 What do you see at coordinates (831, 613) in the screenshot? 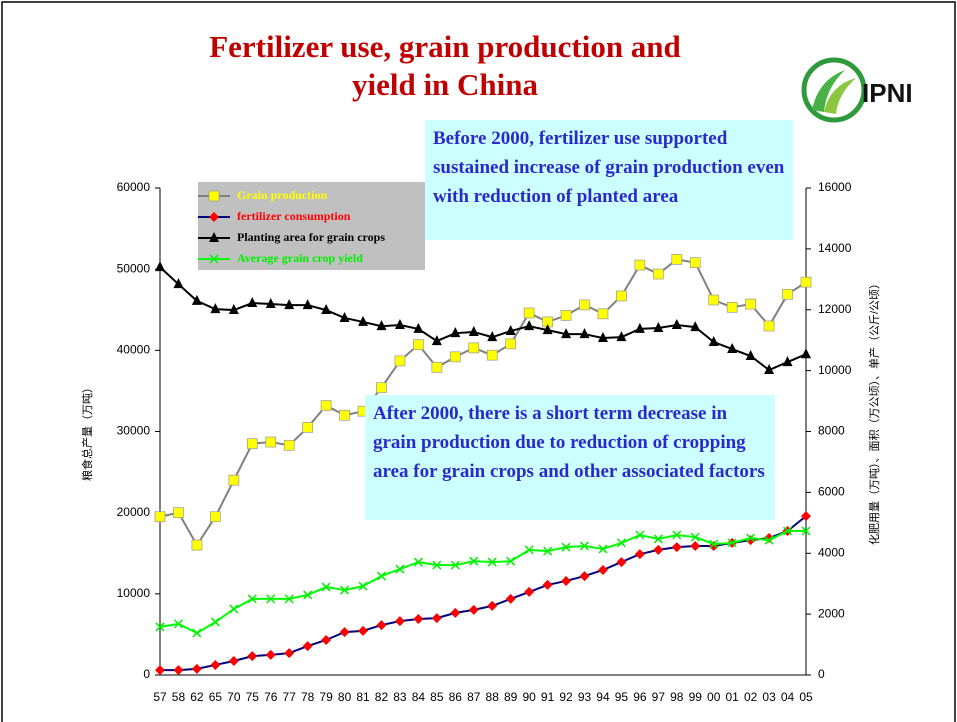
I see `y2-tick-label: 2000` at bounding box center [831, 613].